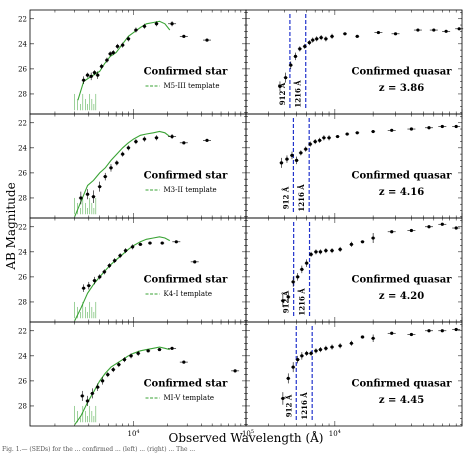 The width and height of the screenshot is (474, 456). Describe the element at coordinates (401, 192) in the screenshot. I see `redshift-label: z = 4.16` at that location.